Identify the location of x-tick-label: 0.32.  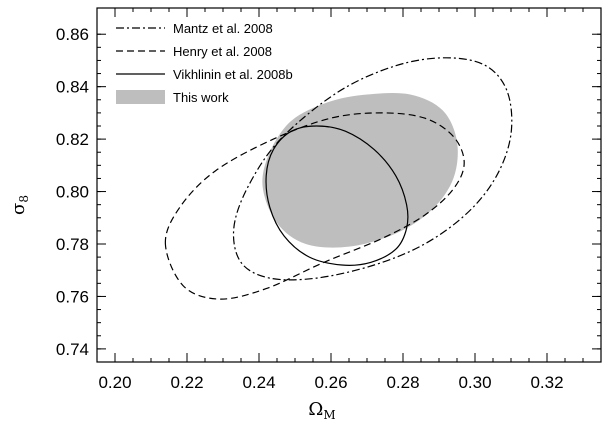
(546, 382).